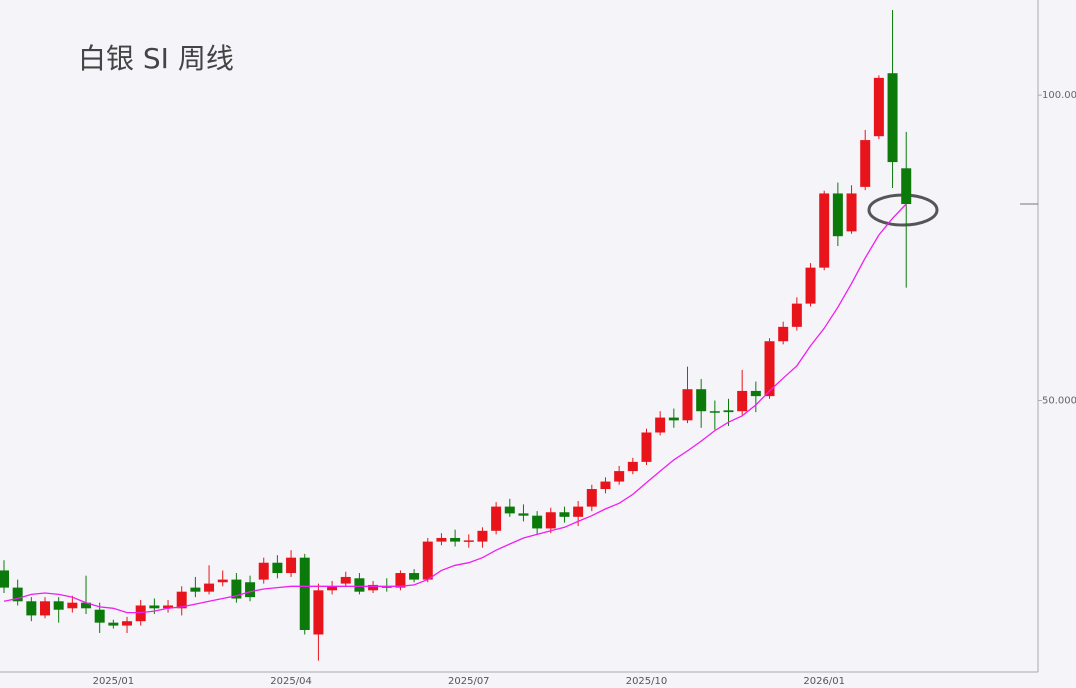  Describe the element at coordinates (469, 681) in the screenshot. I see `x-tick-label: 2025/07` at that location.